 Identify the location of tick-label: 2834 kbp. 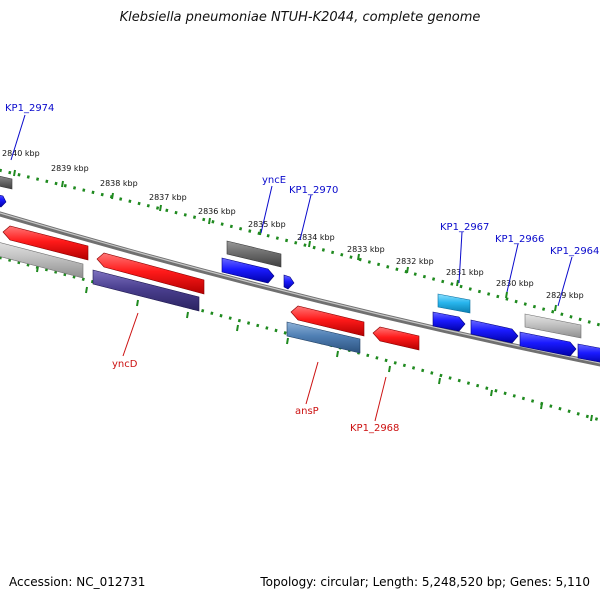
(316, 237).